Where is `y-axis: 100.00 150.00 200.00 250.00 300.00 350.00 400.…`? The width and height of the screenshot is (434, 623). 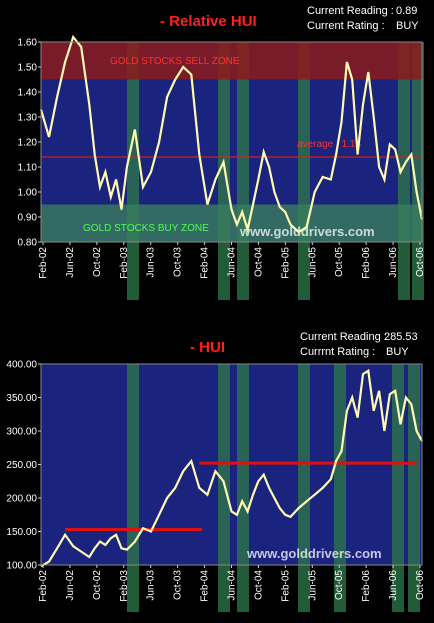
y-axis: 100.00 150.00 200.00 250.00 300.00 350.00 400.… is located at coordinates (23, 466).